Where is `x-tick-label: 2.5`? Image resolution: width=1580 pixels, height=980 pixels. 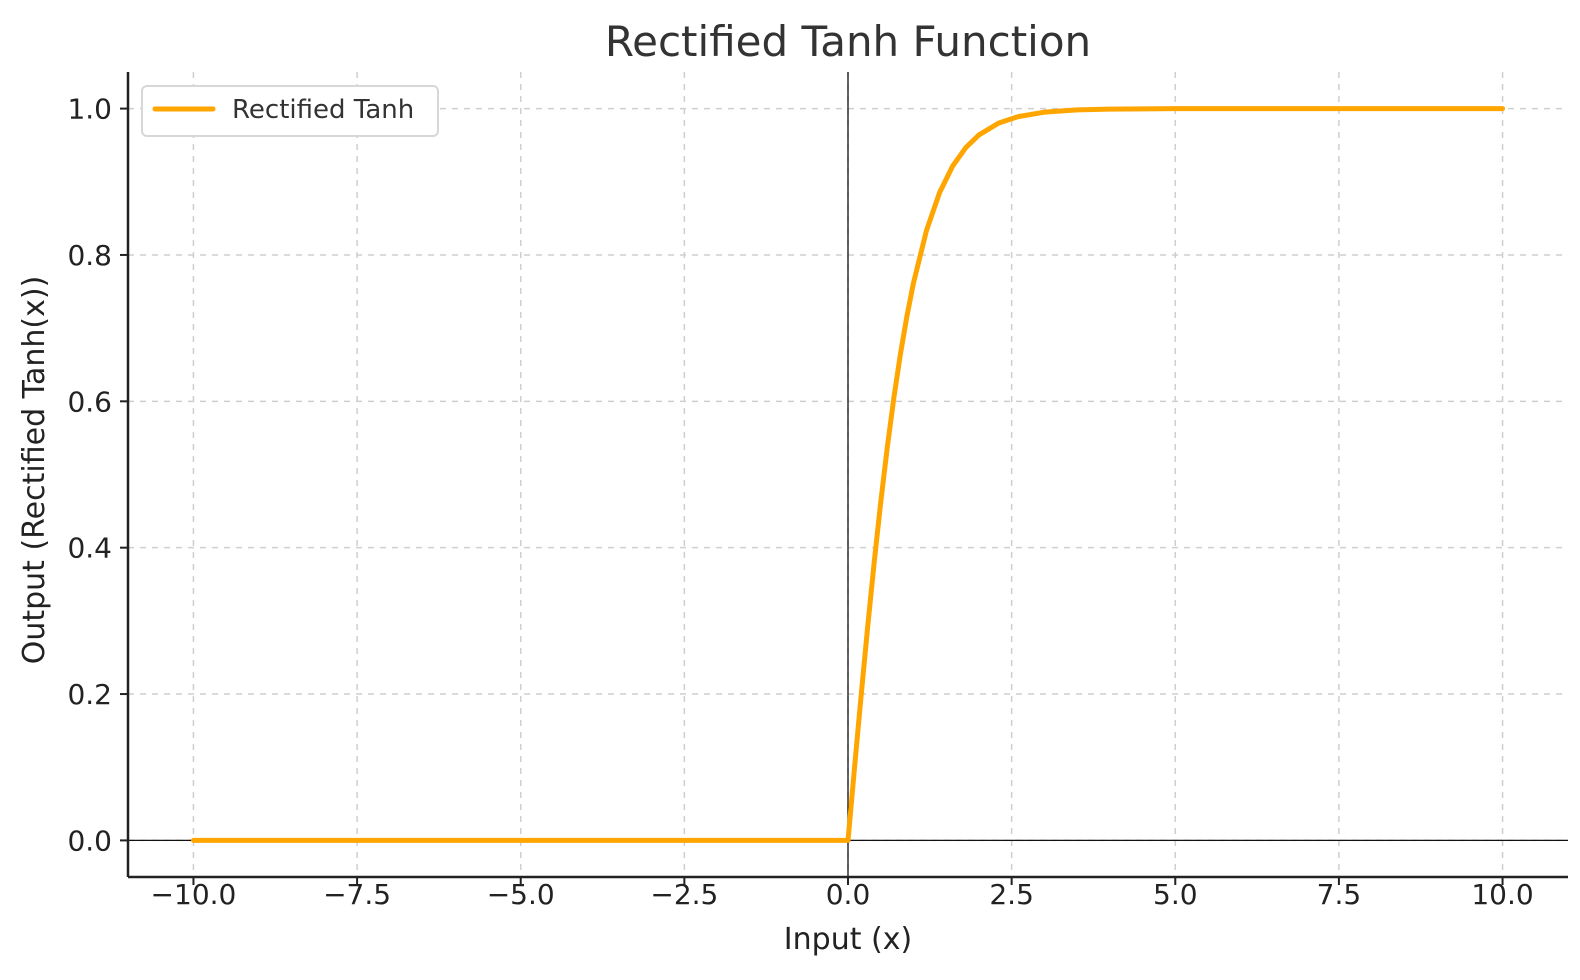
x-tick-label: 2.5 is located at coordinates (1011, 894).